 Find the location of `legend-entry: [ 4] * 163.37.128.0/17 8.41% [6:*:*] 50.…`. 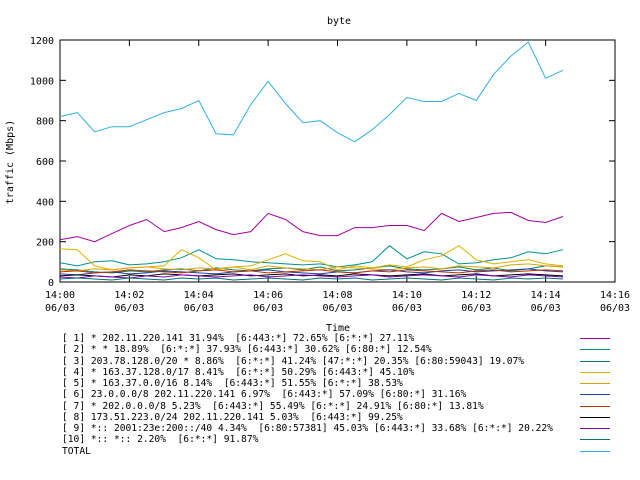

legend-entry: [ 4] * 163.37.128.0/17 8.41% [6:*:*] 50.… is located at coordinates (342, 372).